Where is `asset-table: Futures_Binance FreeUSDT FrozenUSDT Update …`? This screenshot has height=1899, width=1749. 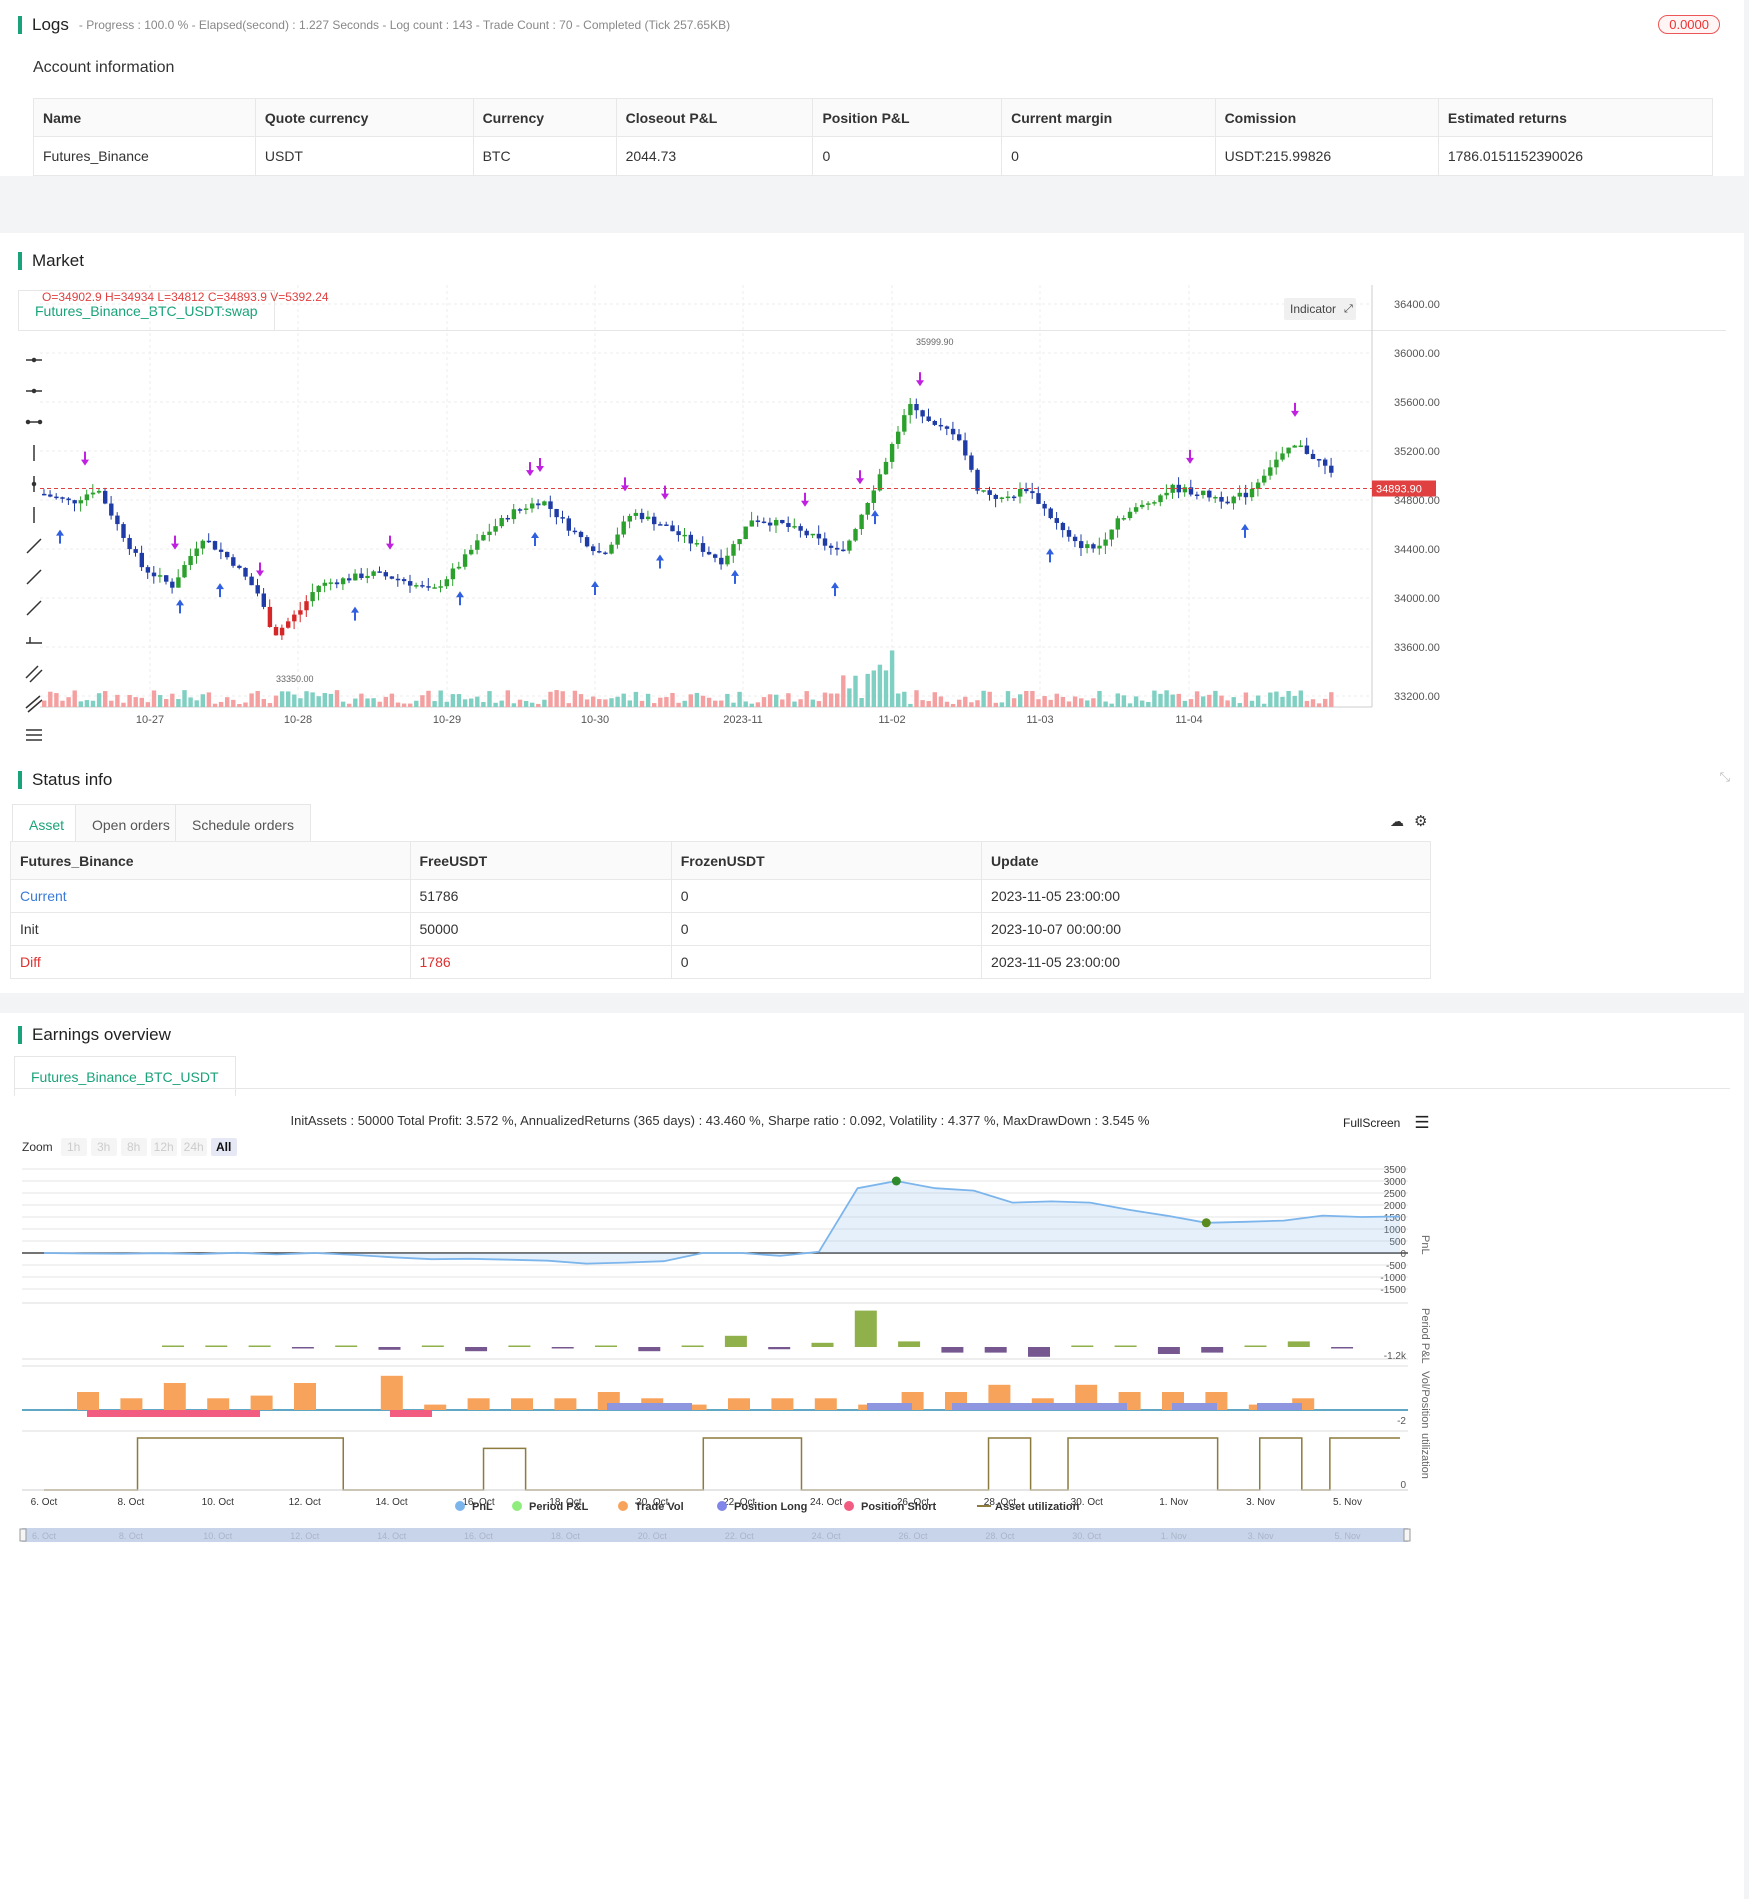
asset-table: Futures_Binance FreeUSDT FrozenUSDT Update … is located at coordinates (720, 910).